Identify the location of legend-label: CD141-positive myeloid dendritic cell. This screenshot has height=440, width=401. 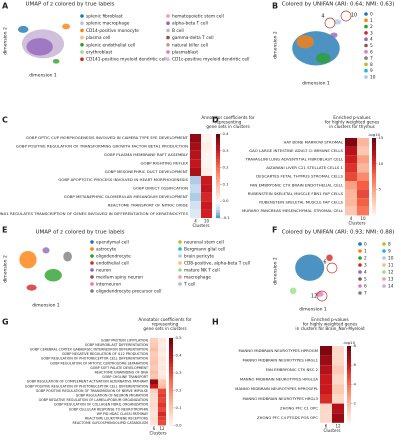
(126, 60).